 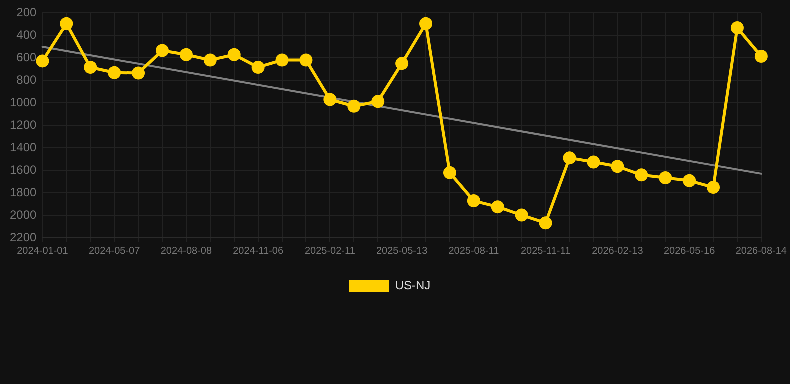 What do you see at coordinates (24, 192) in the screenshot?
I see `y-tick-label: 1800` at bounding box center [24, 192].